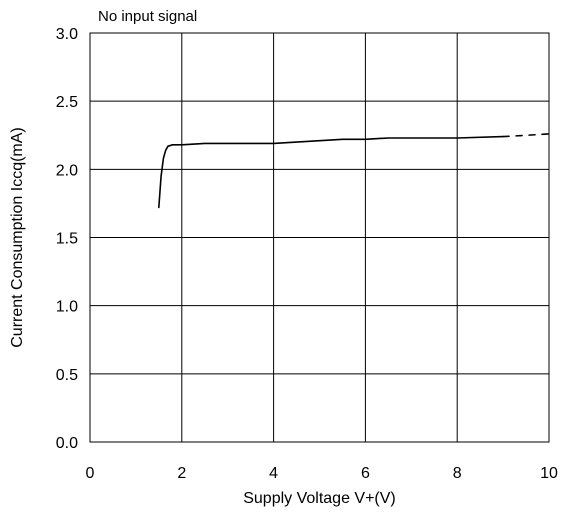  I want to click on chart-annotation: No input signal, so click(147, 16).